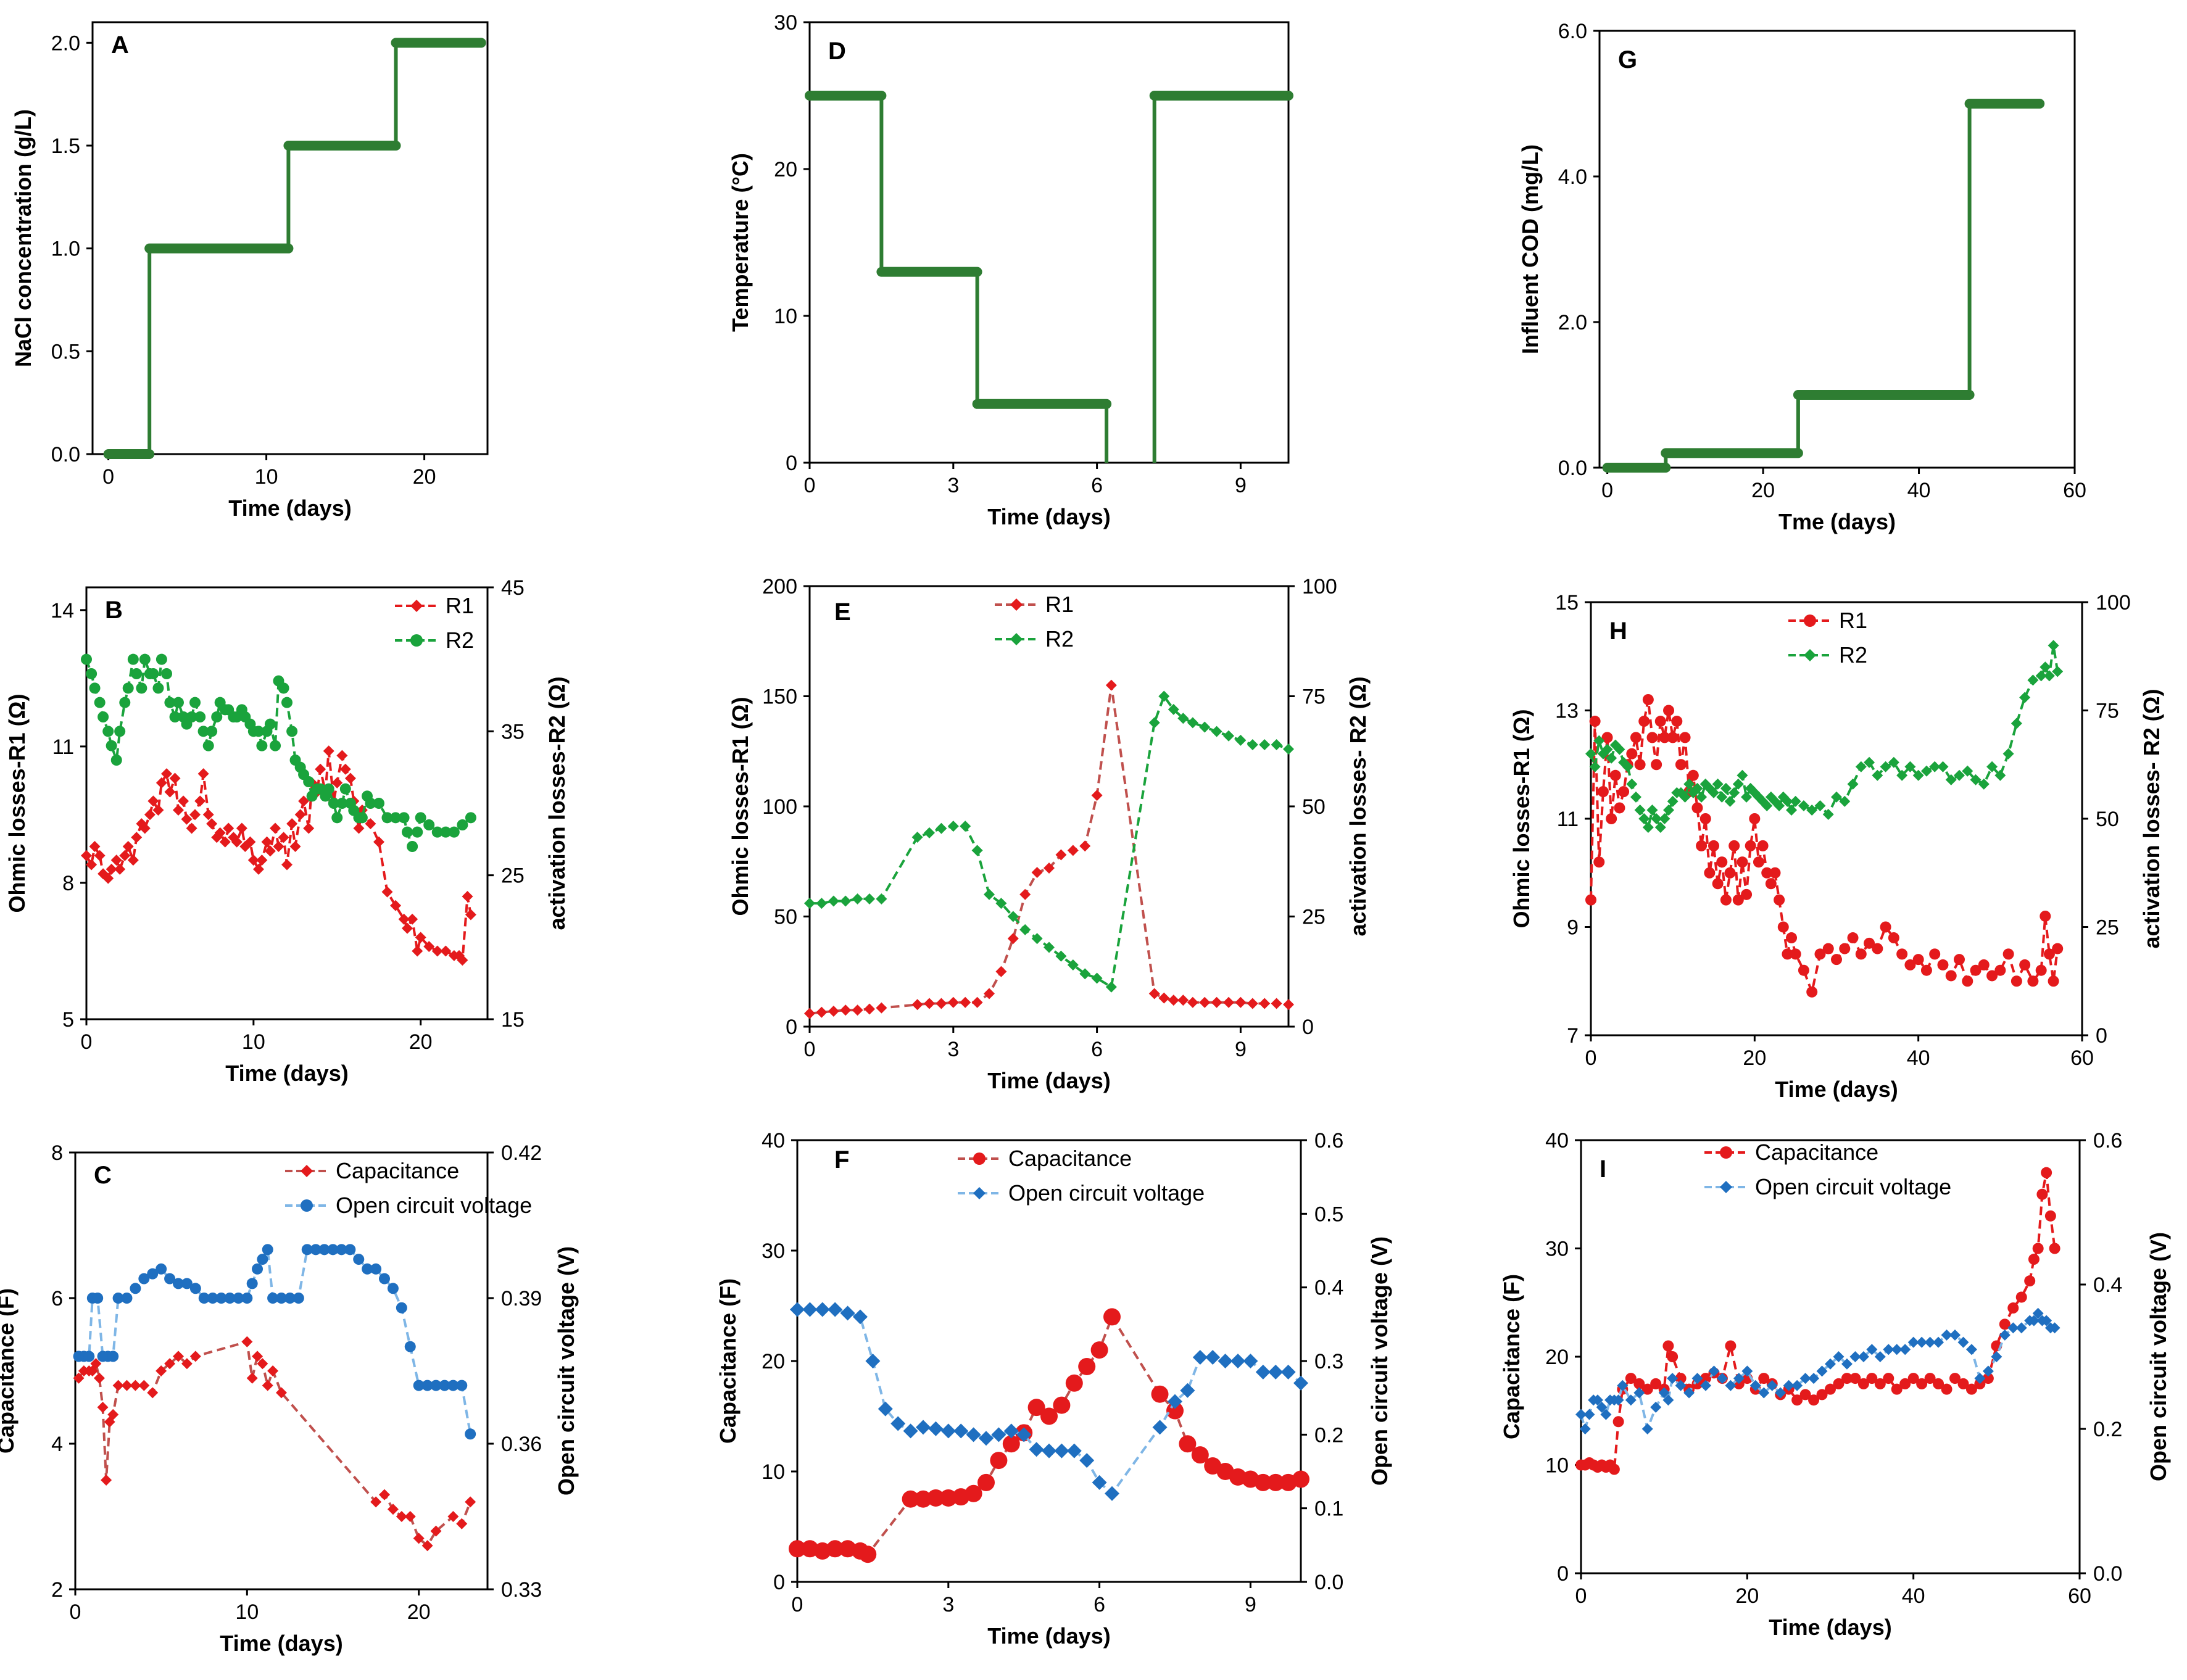  What do you see at coordinates (1573, 928) in the screenshot?
I see `y-tick-label: 9` at bounding box center [1573, 928].